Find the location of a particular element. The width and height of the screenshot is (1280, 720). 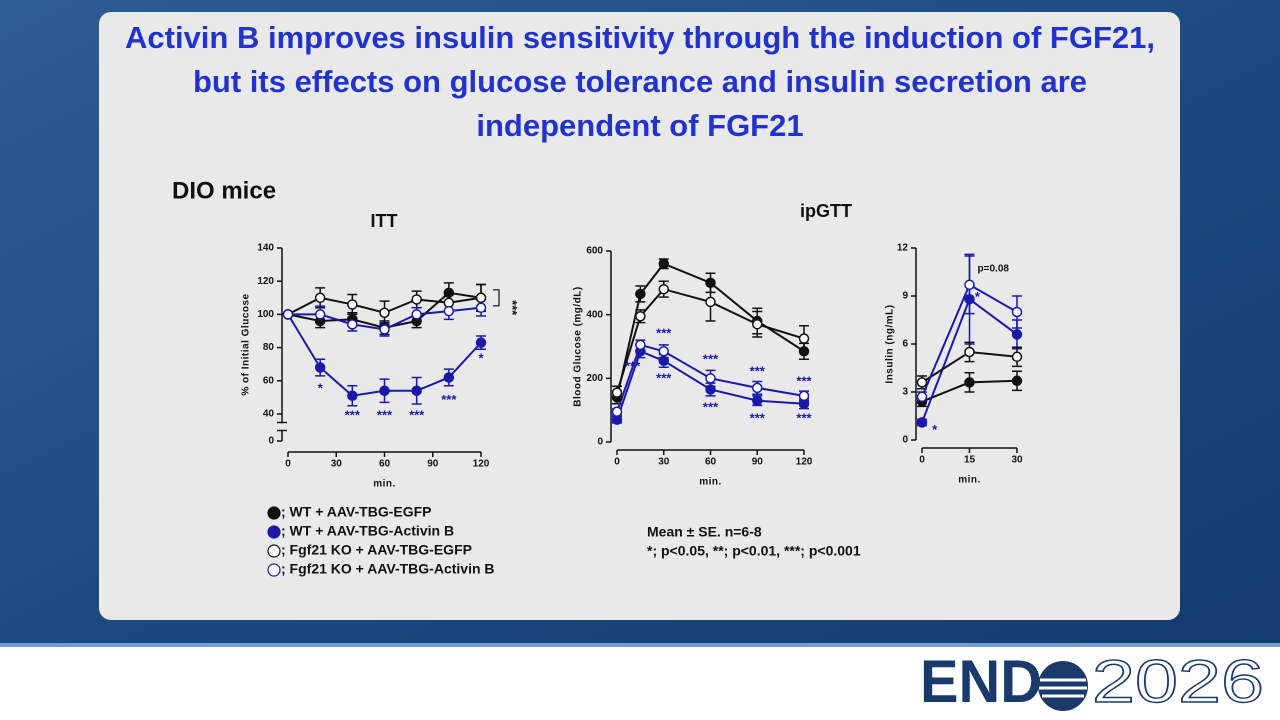

annotation: p=0.08 is located at coordinates (994, 268).